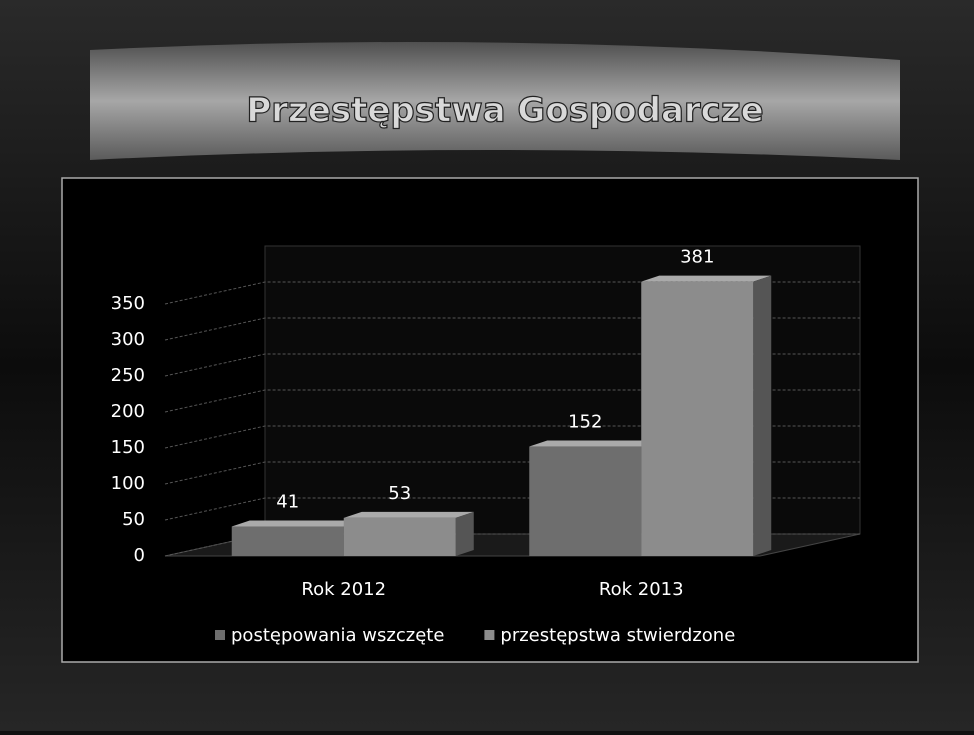 The height and width of the screenshot is (735, 974). I want to click on legend-label: postępowania wszczęte, so click(337, 635).